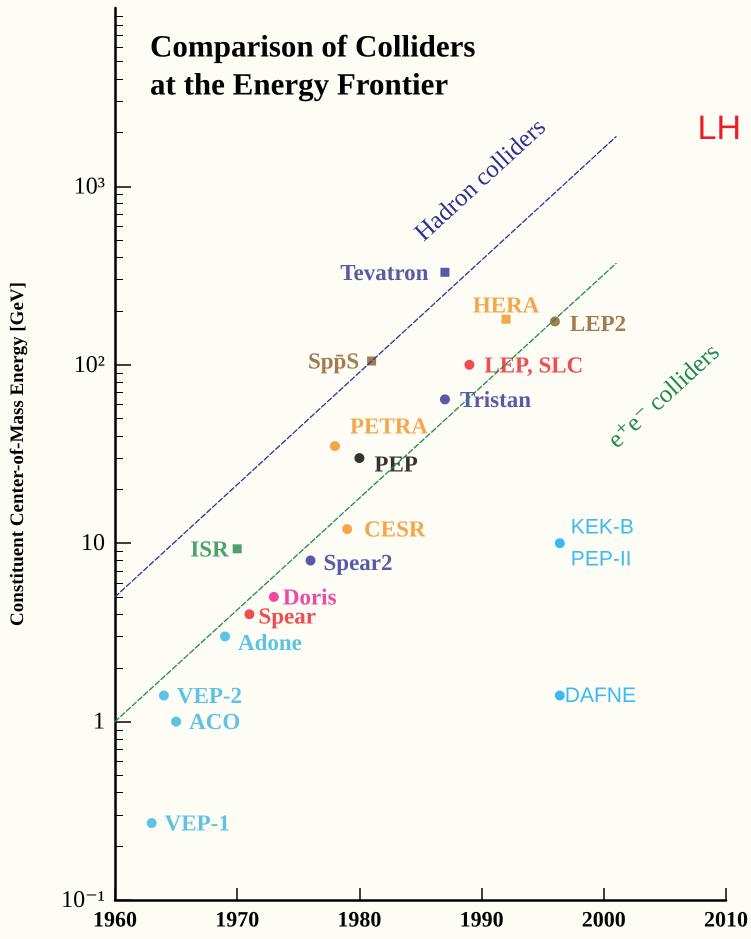 Image resolution: width=751 pixels, height=939 pixels. I want to click on series-label: PETRA, so click(389, 426).